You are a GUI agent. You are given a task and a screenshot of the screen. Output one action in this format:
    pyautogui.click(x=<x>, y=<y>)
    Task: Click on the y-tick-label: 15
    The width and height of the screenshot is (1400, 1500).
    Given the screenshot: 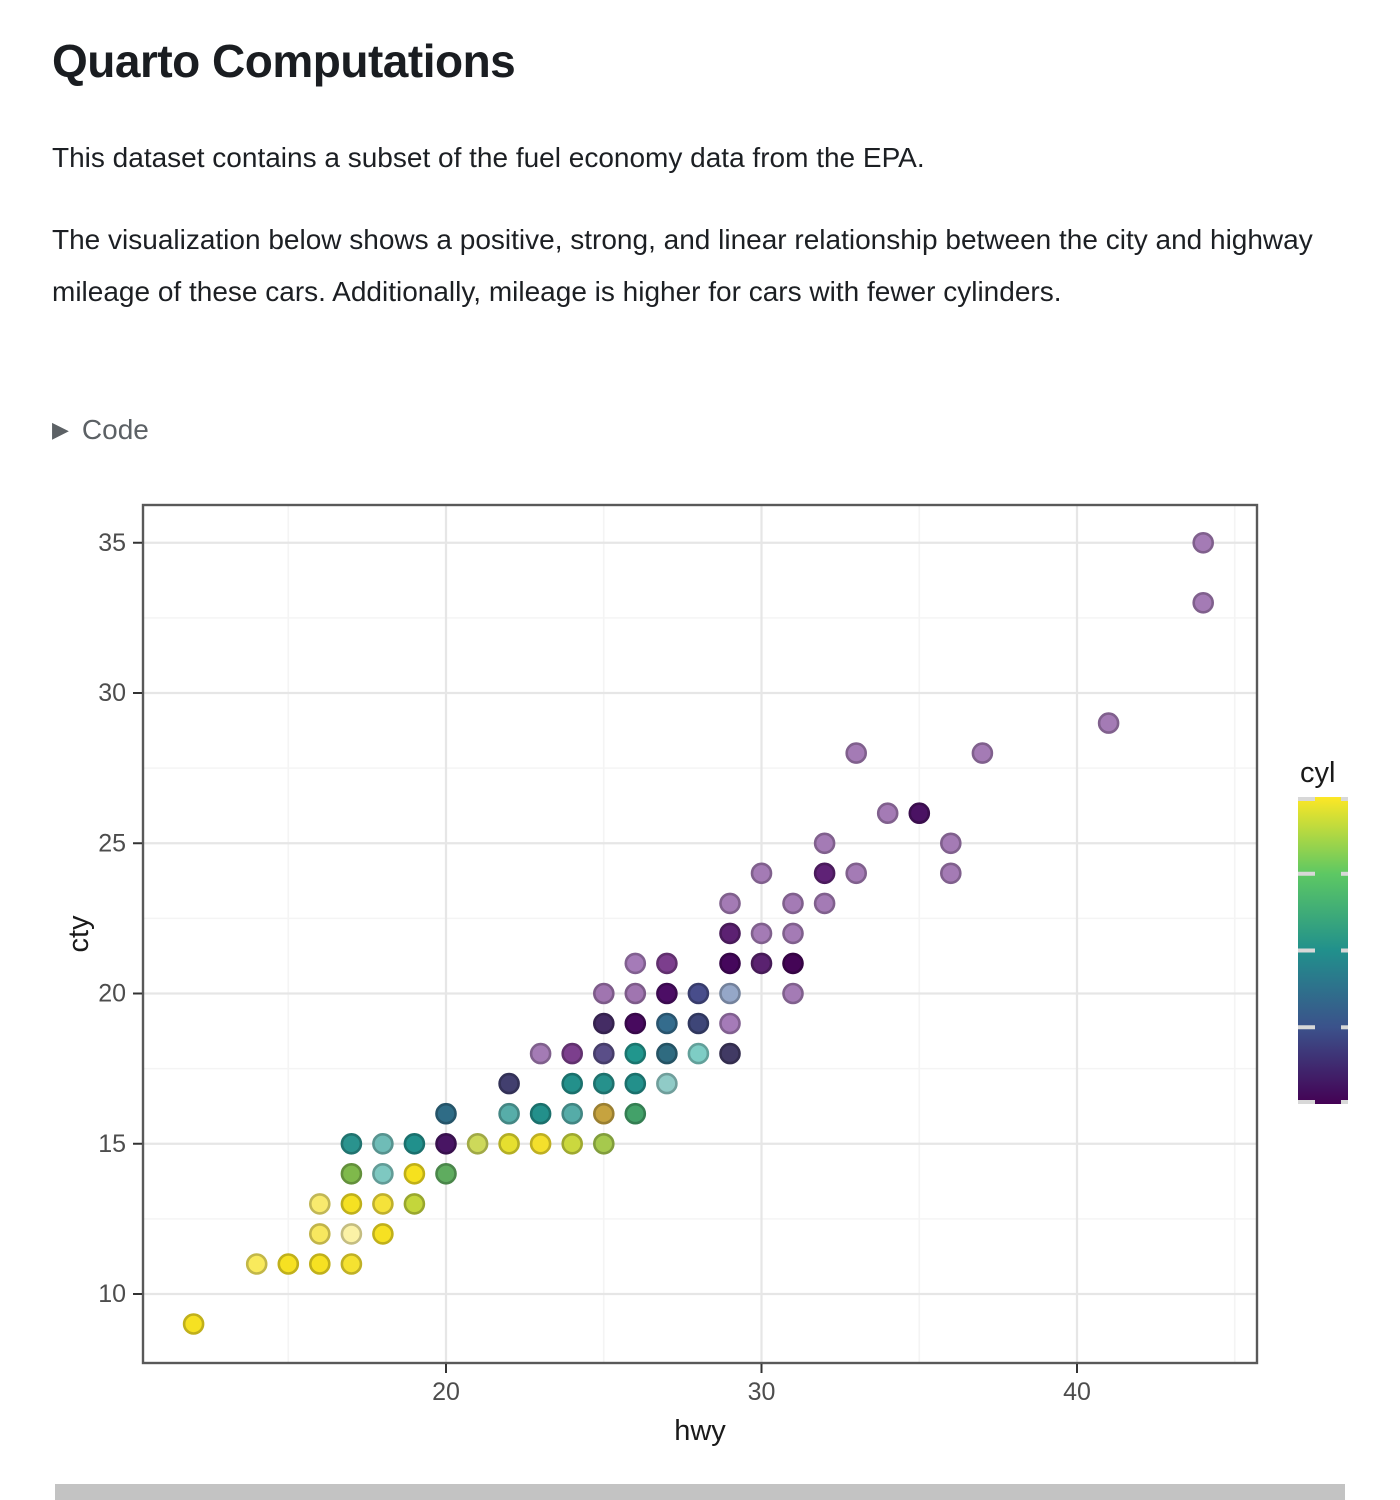 What is the action you would take?
    pyautogui.click(x=112, y=1144)
    